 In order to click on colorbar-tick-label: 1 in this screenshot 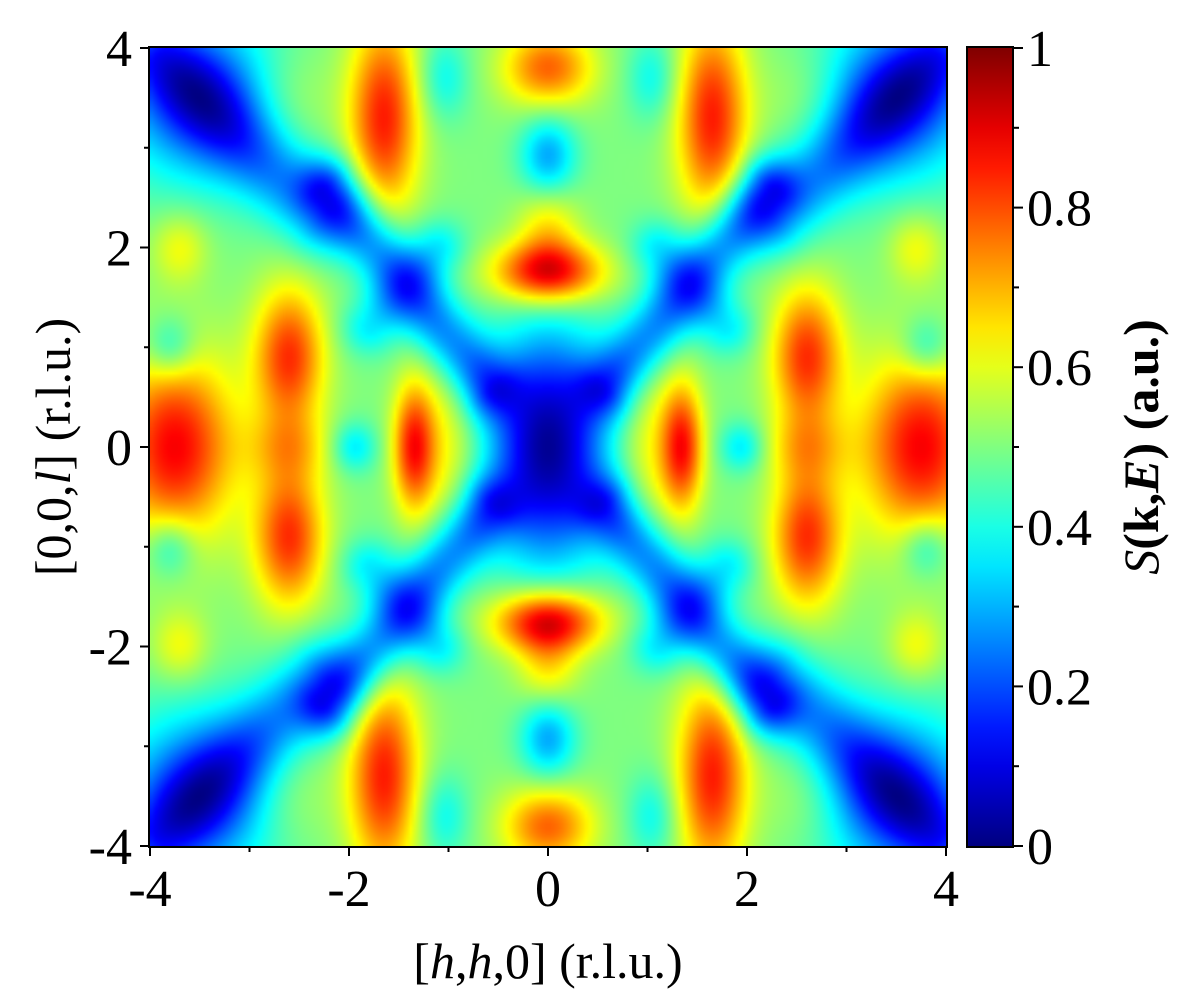, I will do `click(1040, 49)`.